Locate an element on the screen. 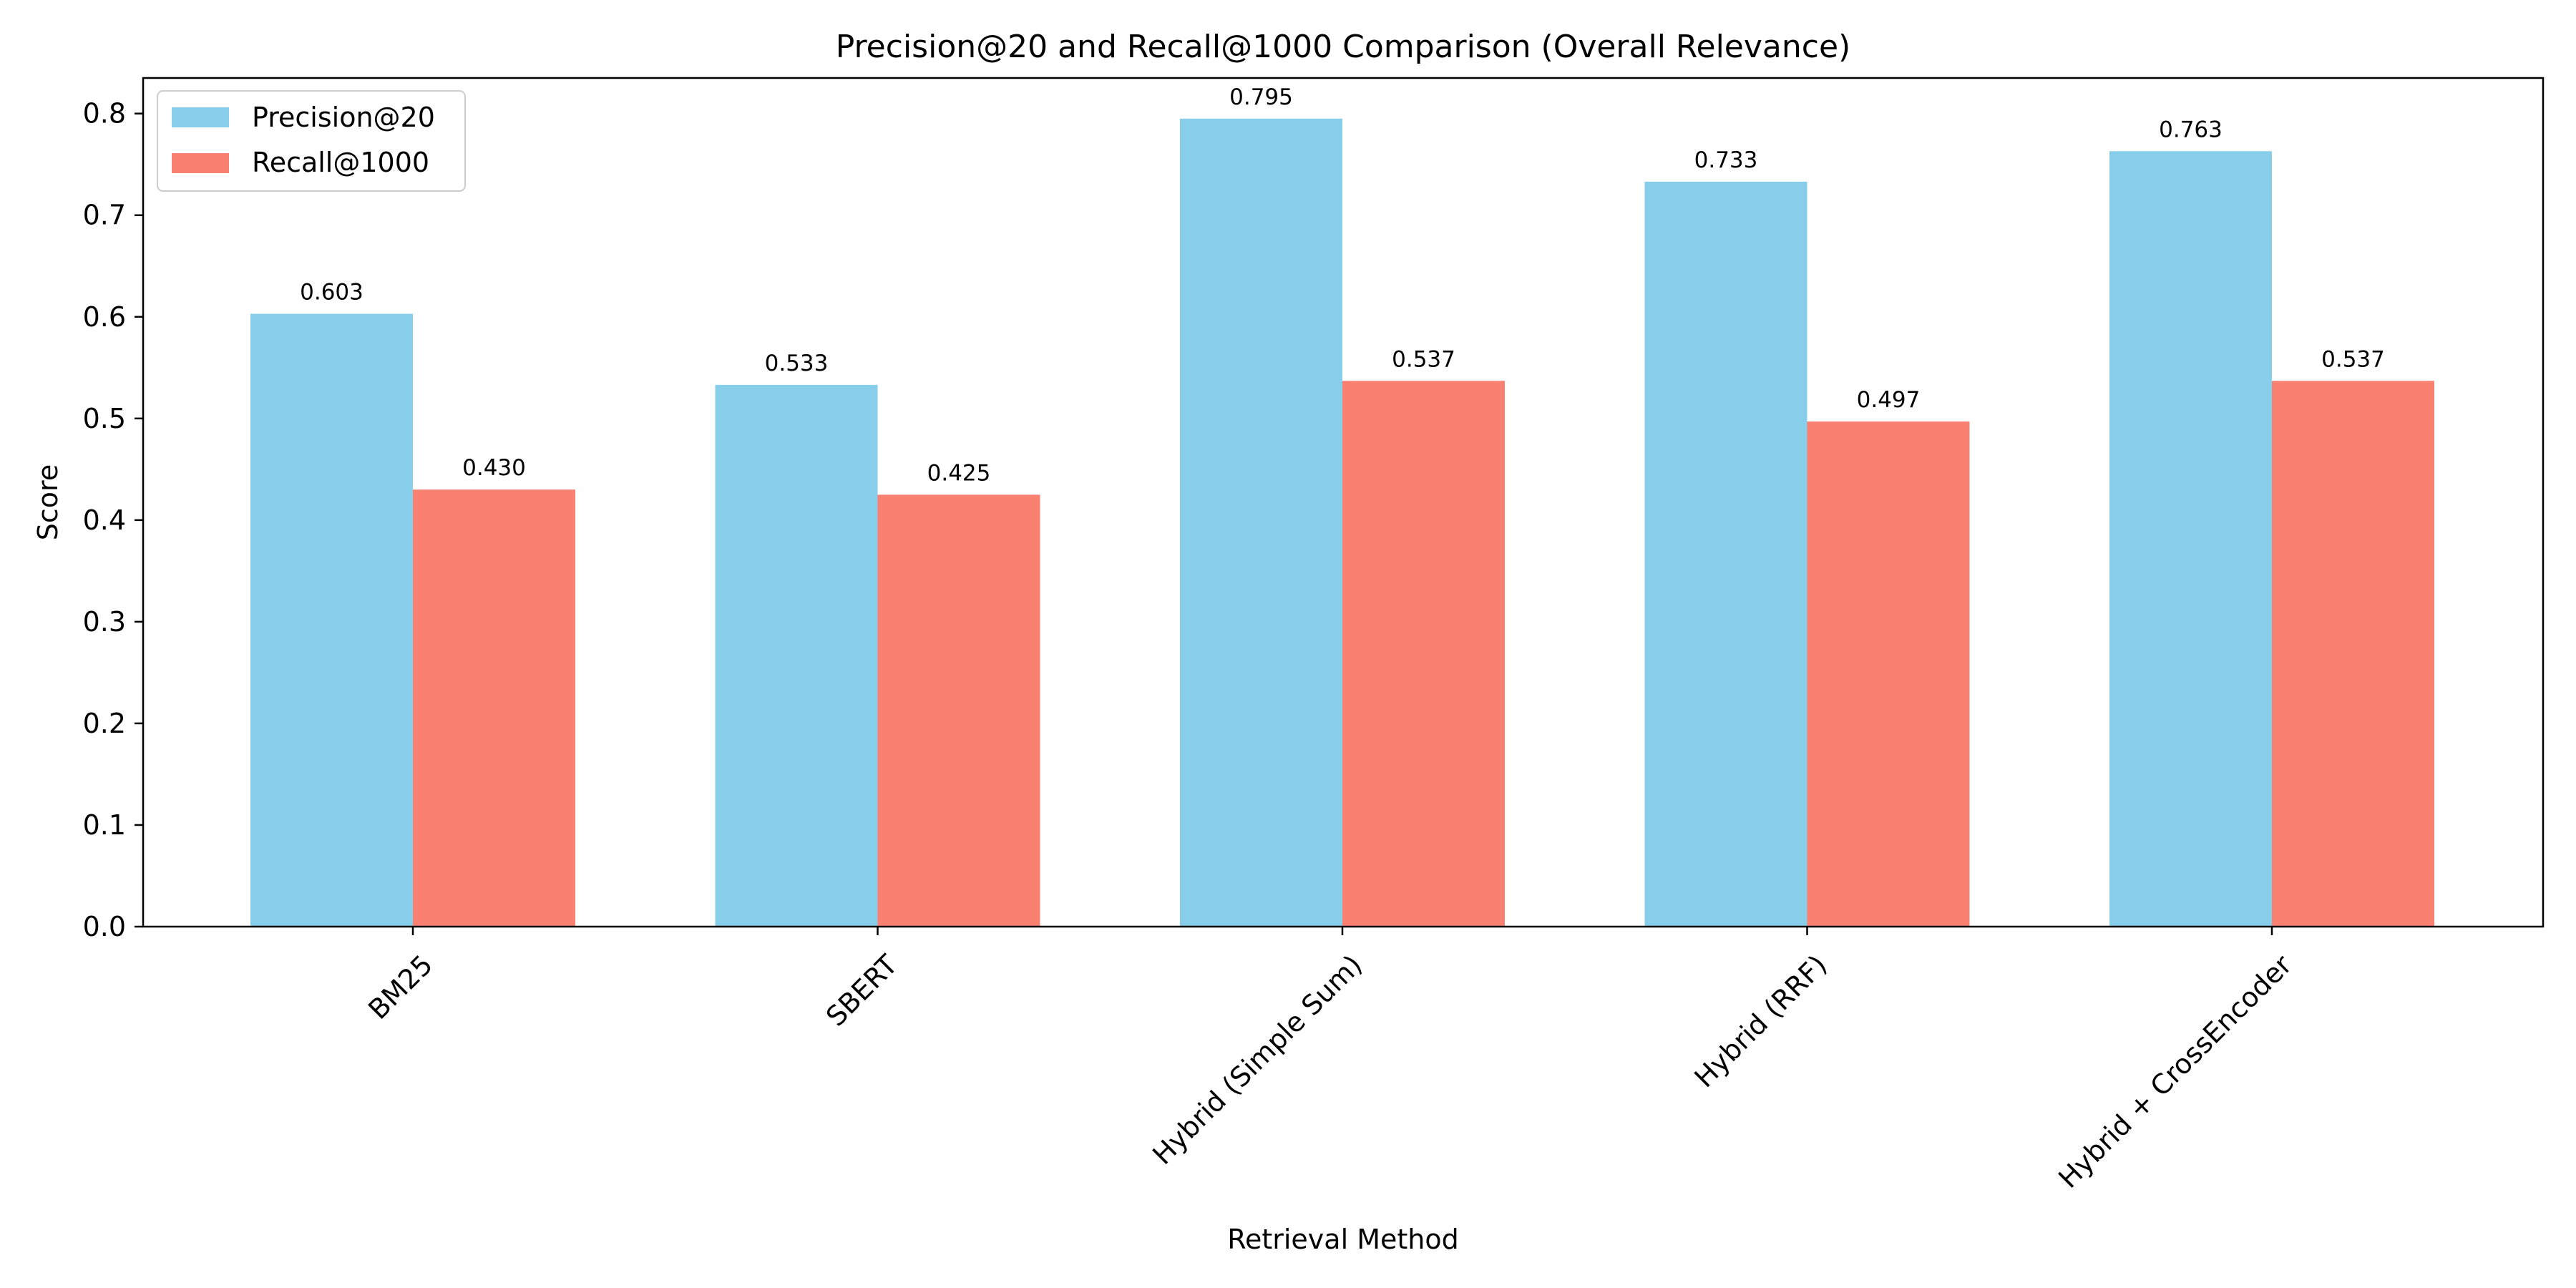 The image size is (2576, 1288). y-tick-label: 0.7 is located at coordinates (104, 215).